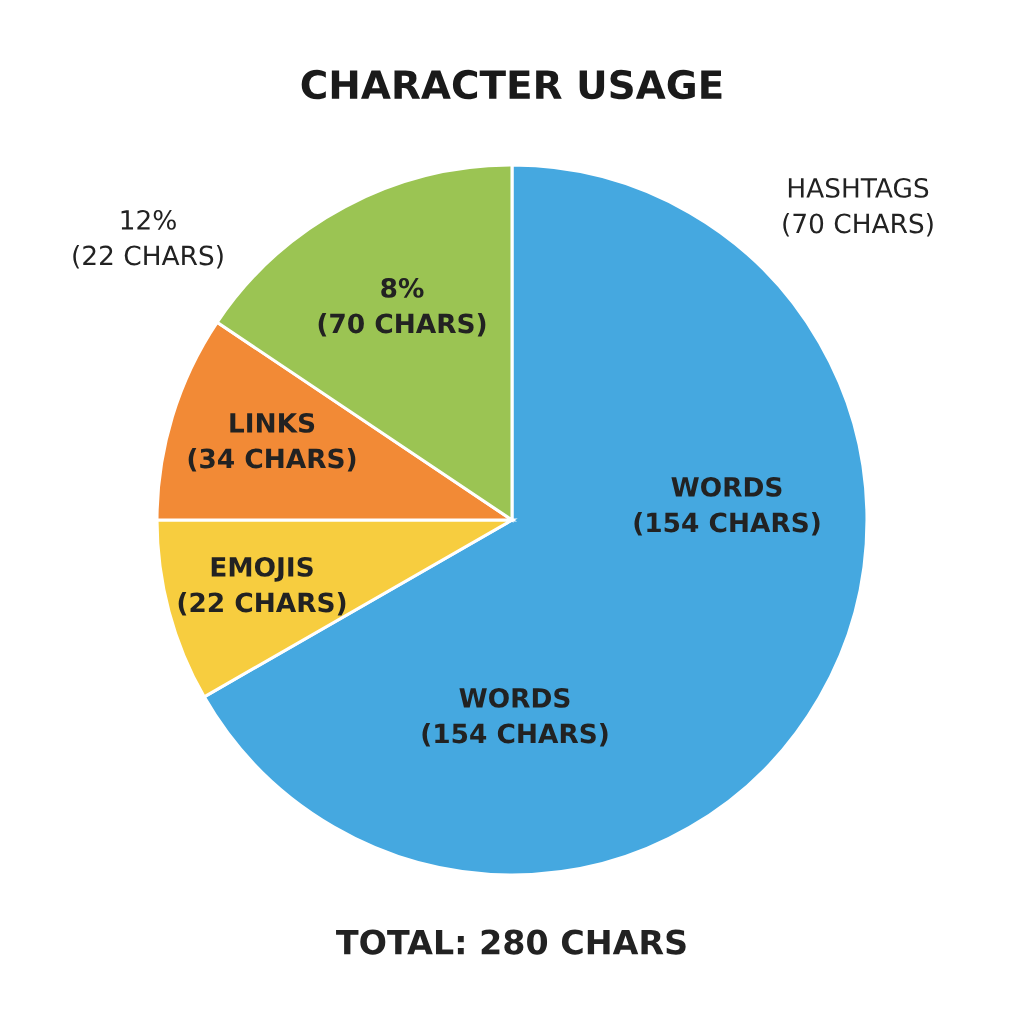 This screenshot has height=1024, width=1024. Describe the element at coordinates (858, 207) in the screenshot. I see `text: HASHTAGS (70 CHARS)` at that location.